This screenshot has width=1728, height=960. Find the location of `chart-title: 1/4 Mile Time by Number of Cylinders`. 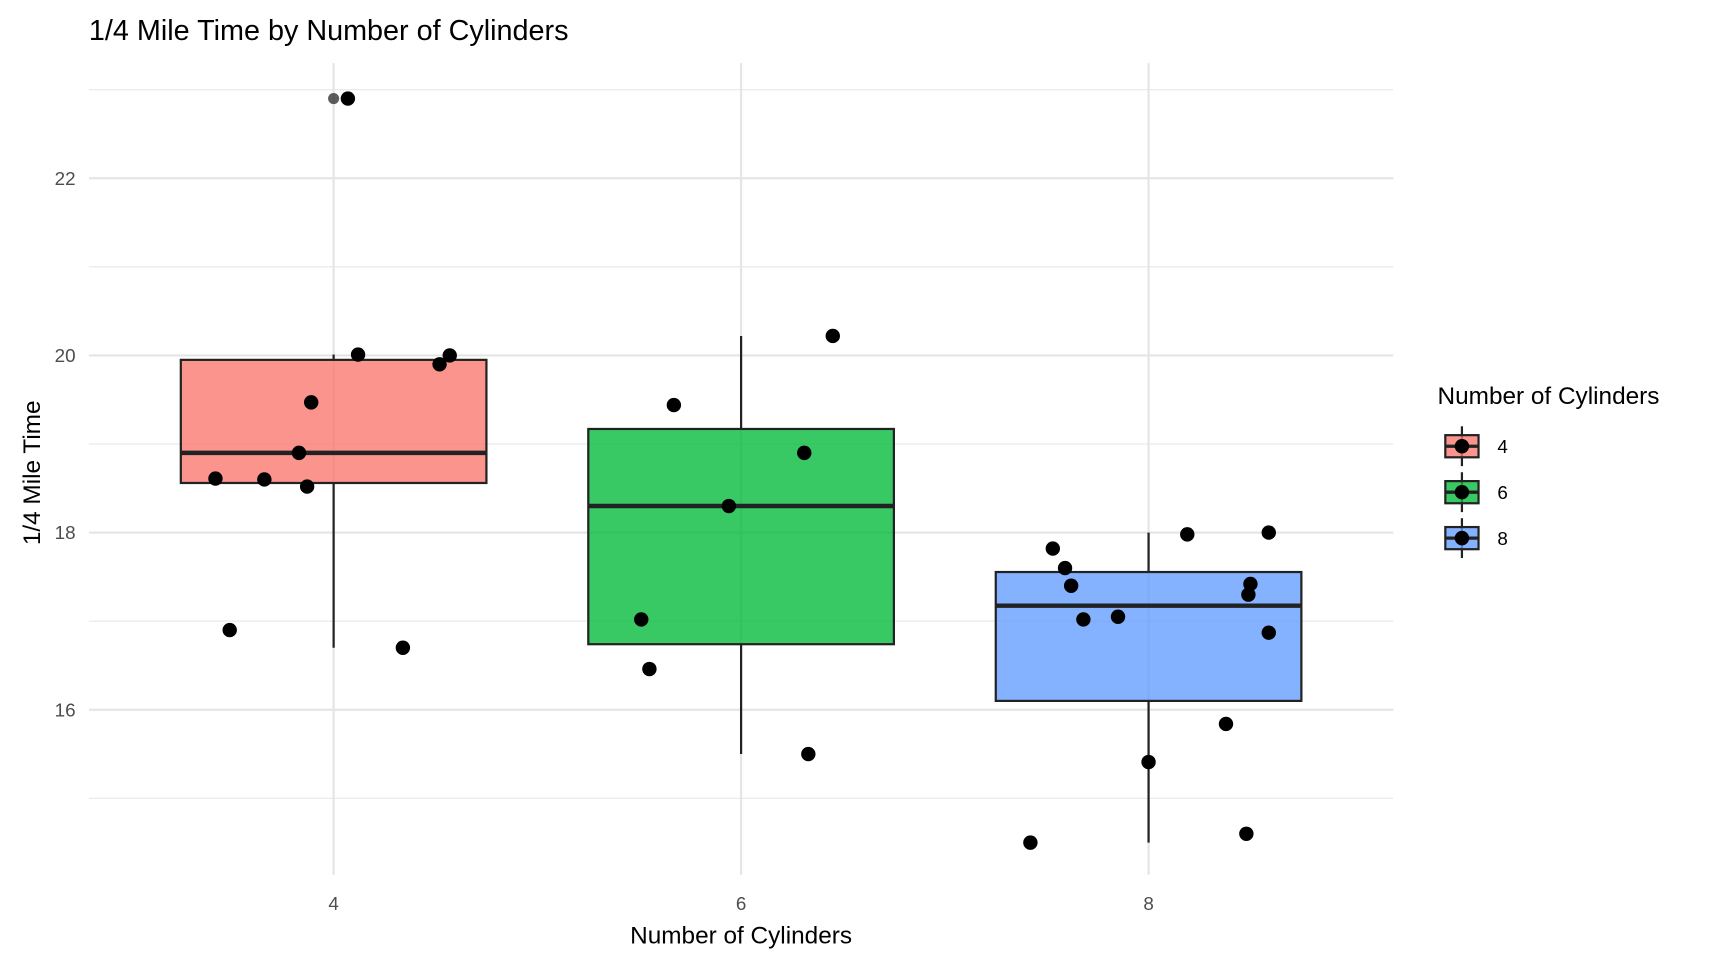

chart-title: 1/4 Mile Time by Number of Cylinders is located at coordinates (329, 31).